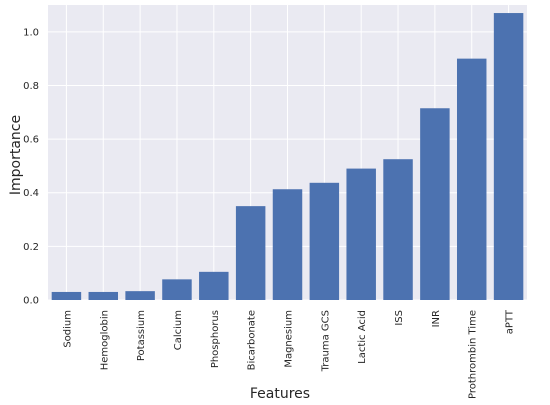 This screenshot has height=405, width=550. What do you see at coordinates (361, 234) in the screenshot?
I see `bar-lactic-acid` at bounding box center [361, 234].